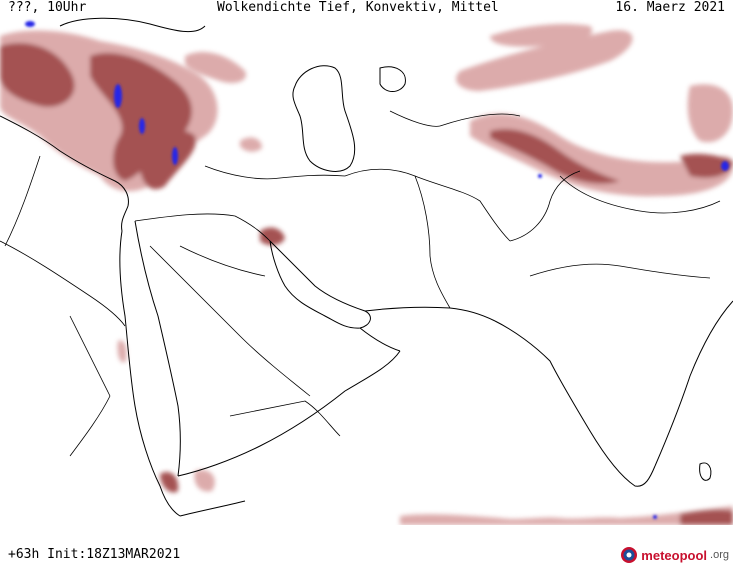 The height and width of the screenshot is (566, 733). I want to click on meteopool-logo: meteopool .org, so click(674, 555).